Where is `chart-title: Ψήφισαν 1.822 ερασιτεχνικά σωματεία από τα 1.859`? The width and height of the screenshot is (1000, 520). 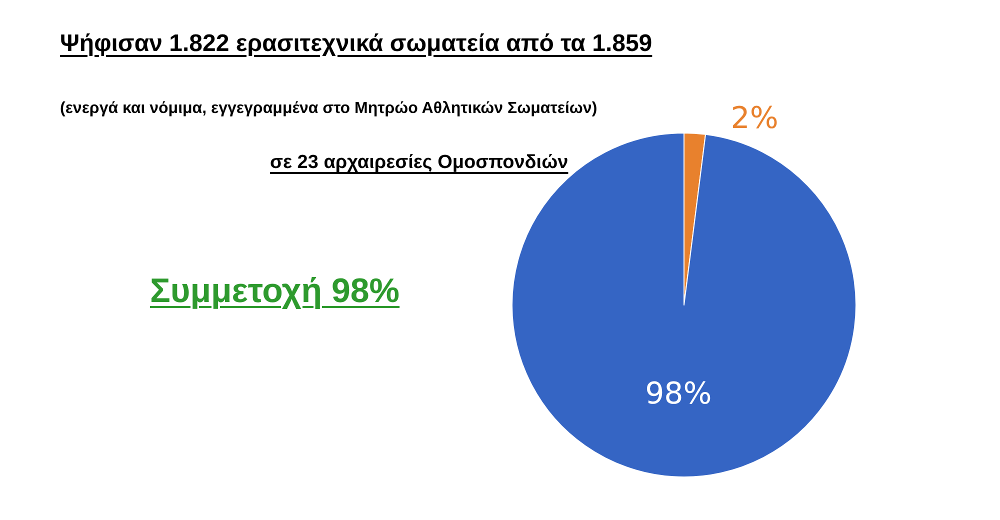 chart-title: Ψήφισαν 1.822 ερασιτεχνικά σωματεία από τα 1.859 is located at coordinates (356, 44).